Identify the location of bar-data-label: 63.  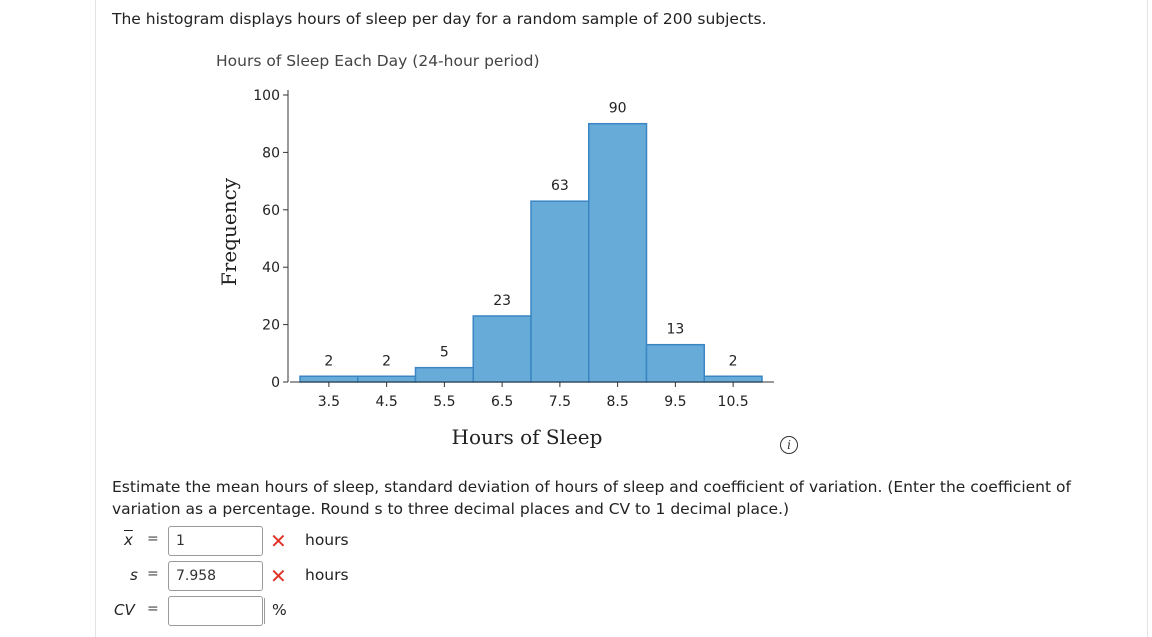
(560, 186).